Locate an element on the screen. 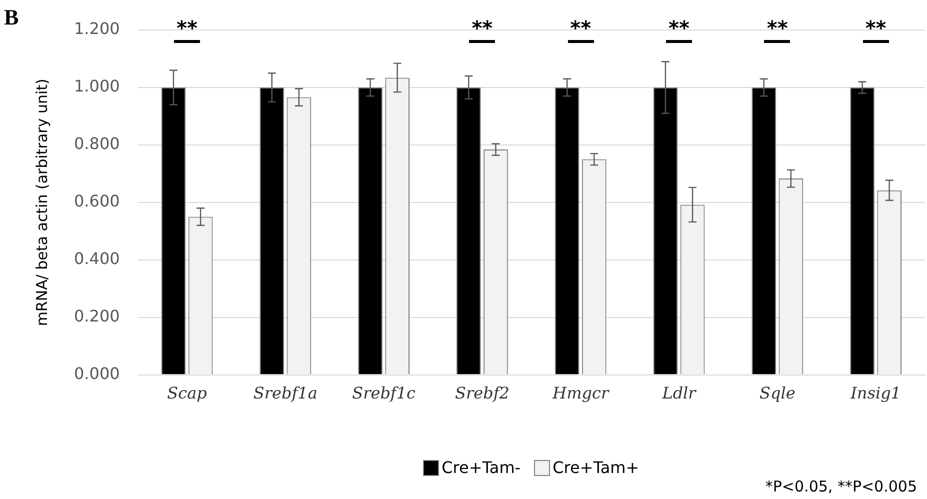 This screenshot has height=499, width=927. y-axis-title: mRNA/ beta actin (arbitrary unit) is located at coordinates (41, 202).